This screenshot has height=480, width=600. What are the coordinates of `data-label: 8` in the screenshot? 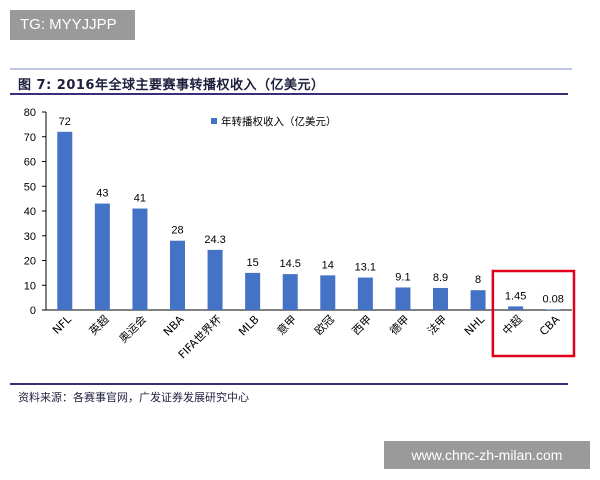 It's located at (478, 280).